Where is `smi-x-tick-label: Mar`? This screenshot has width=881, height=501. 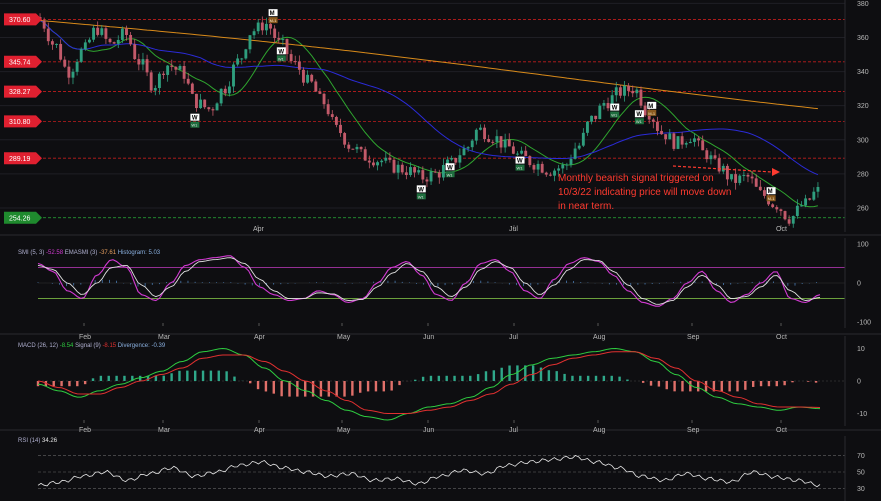
smi-x-tick-label: Mar is located at coordinates (164, 337).